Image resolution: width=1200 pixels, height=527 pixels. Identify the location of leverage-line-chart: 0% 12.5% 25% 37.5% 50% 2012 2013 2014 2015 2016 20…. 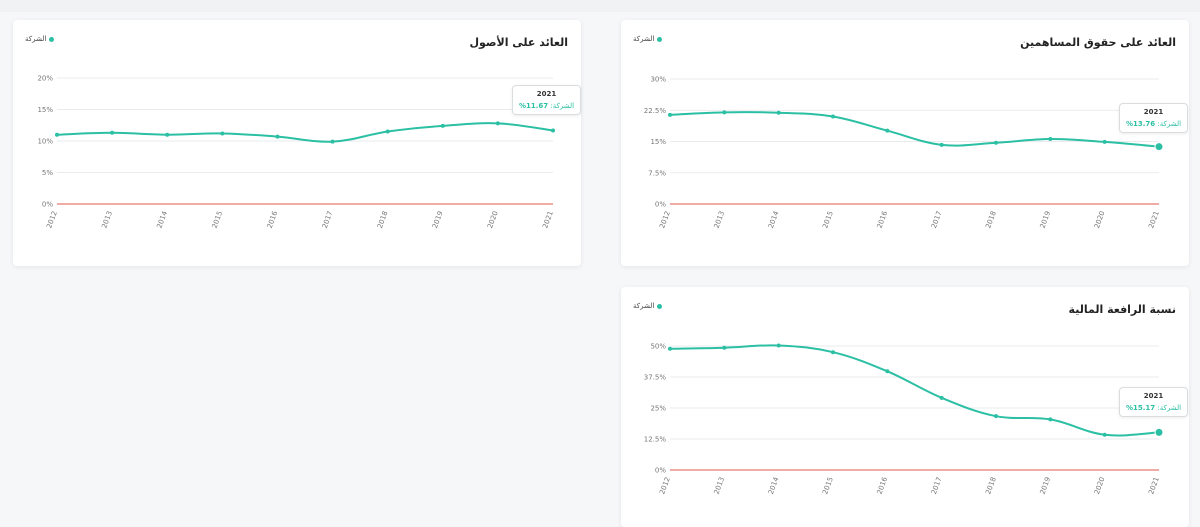
(904, 419).